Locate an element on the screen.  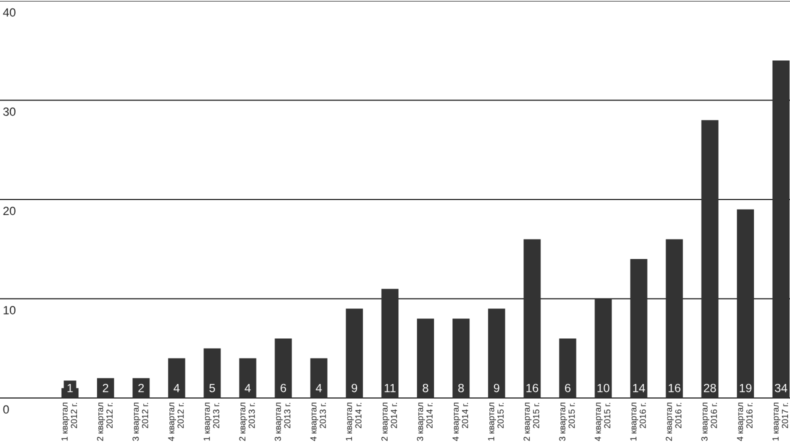
data-label: 5 is located at coordinates (212, 388).